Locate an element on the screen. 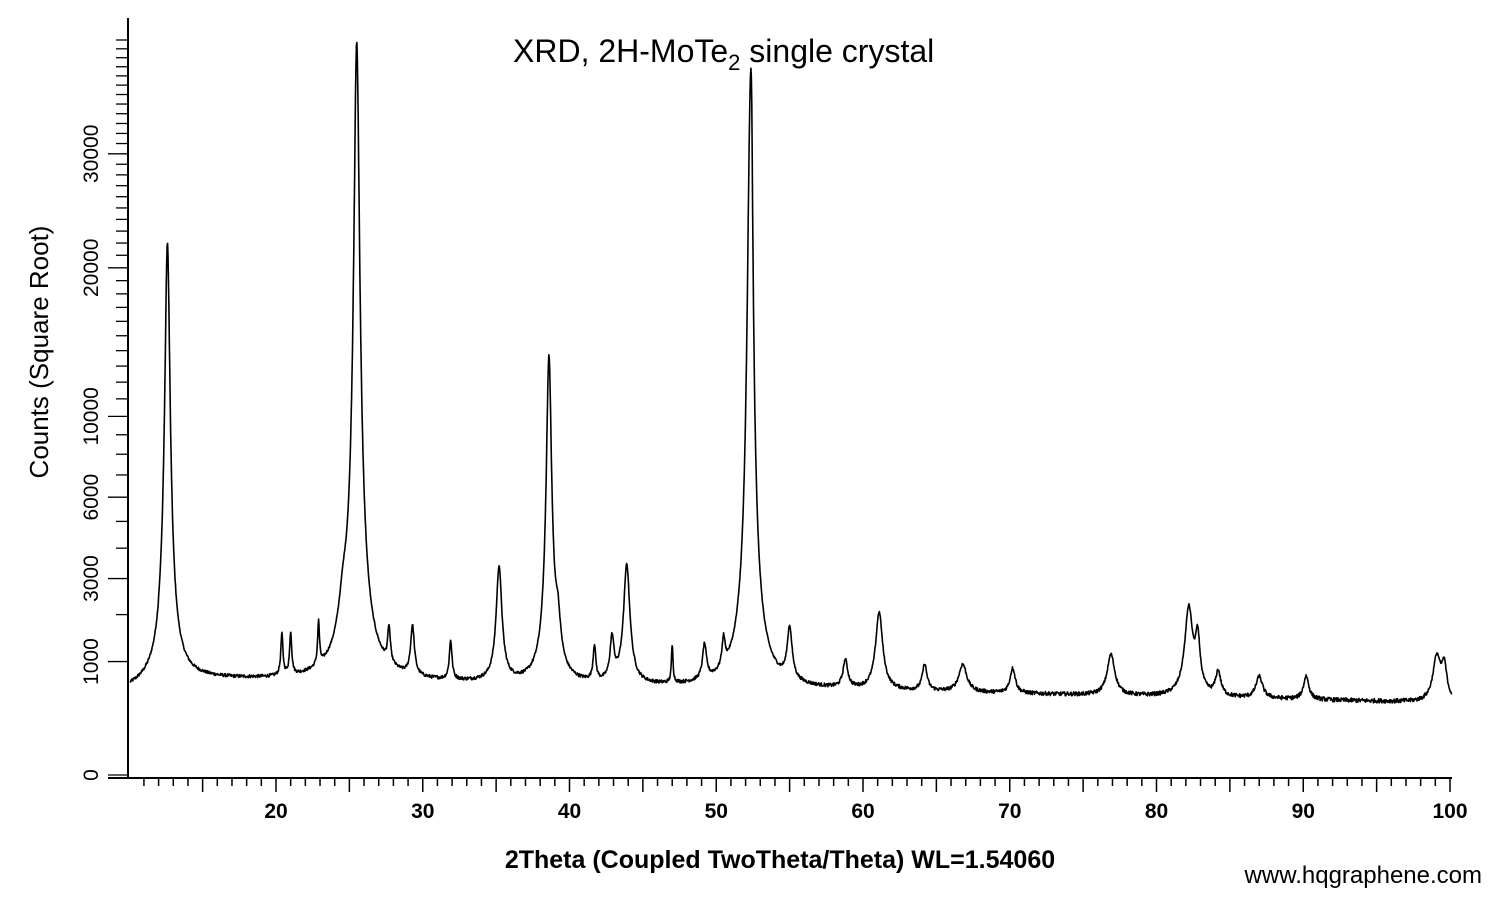  y-ticks: 0 1000 3000 6000 10000 20000 30000 is located at coordinates (104, 410).